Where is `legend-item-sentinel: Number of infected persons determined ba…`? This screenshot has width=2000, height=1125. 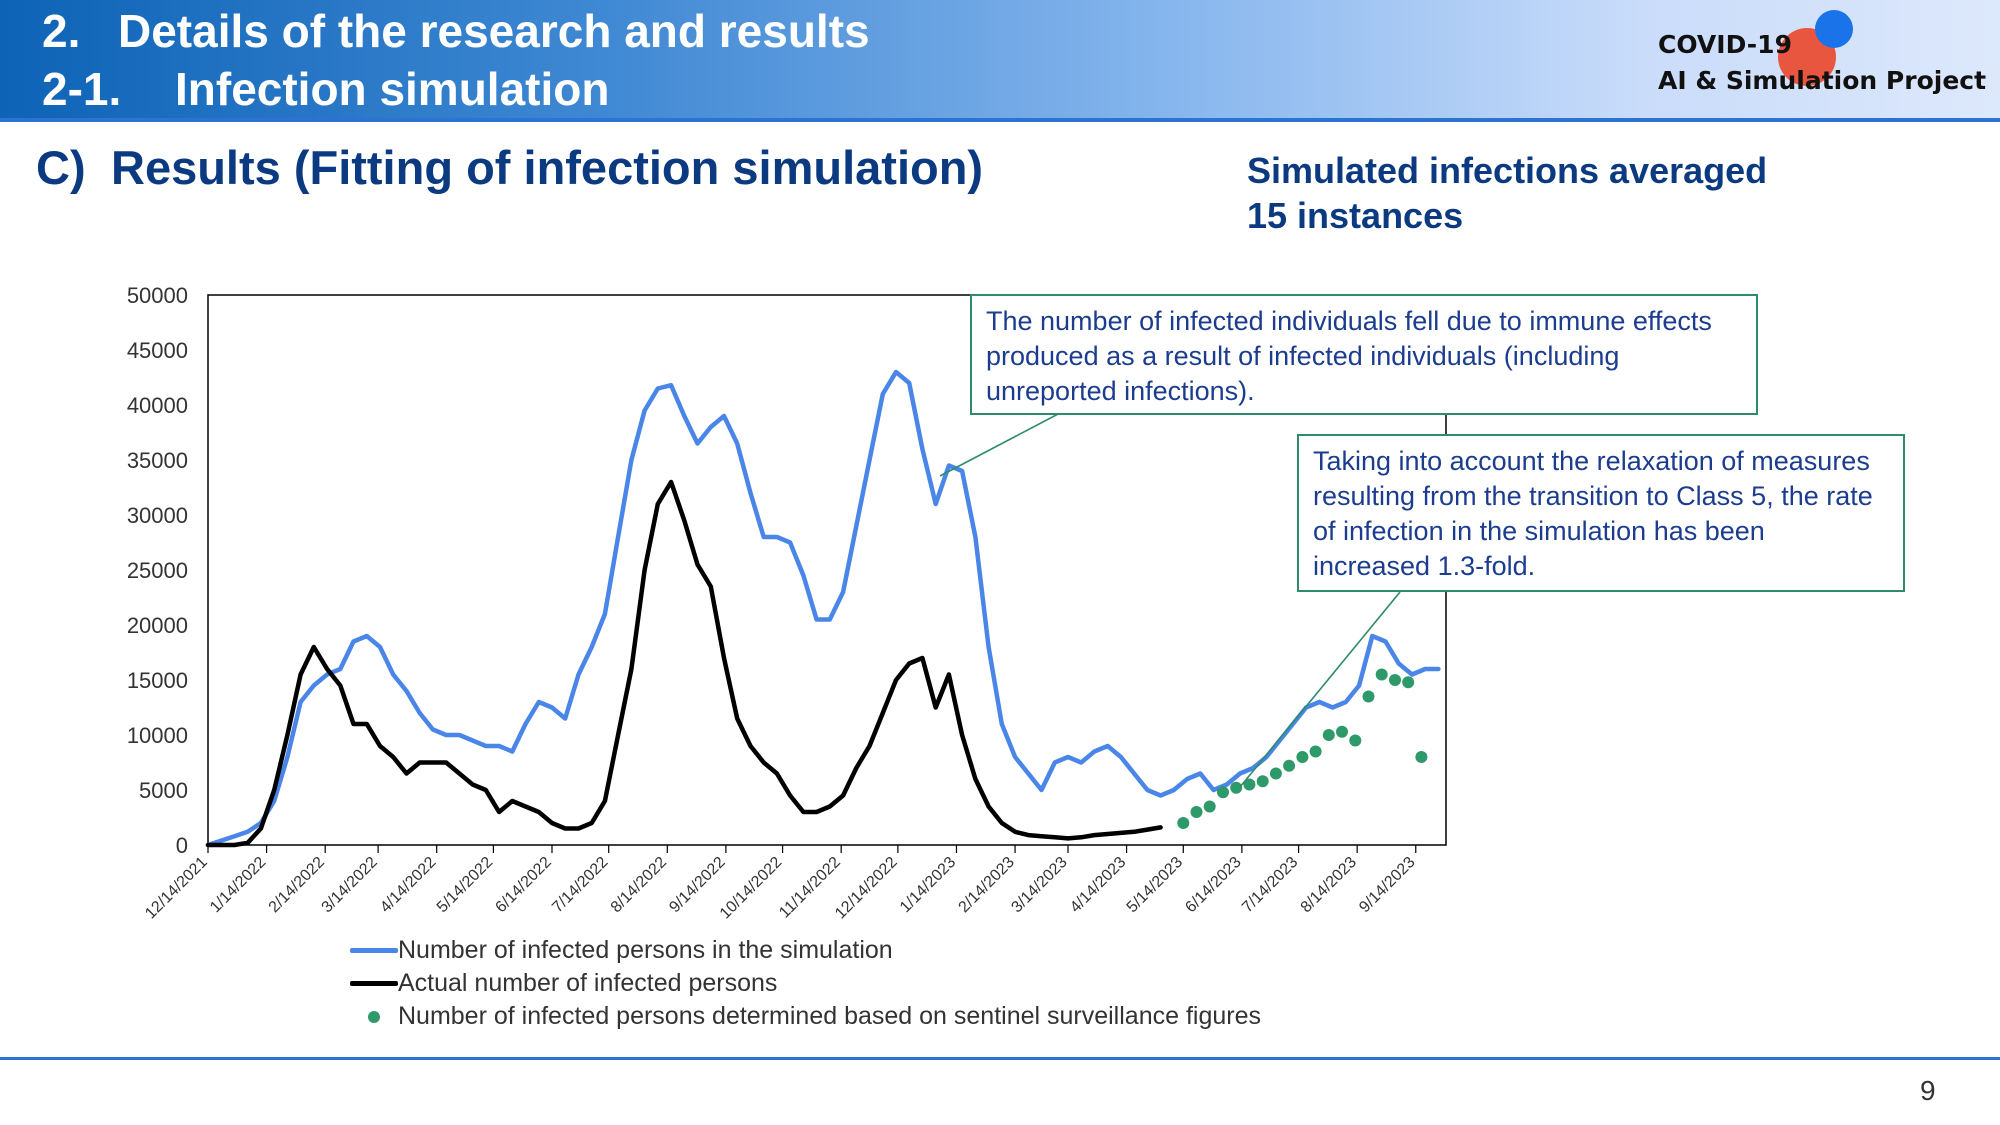 legend-item-sentinel: Number of infected persons determined ba… is located at coordinates (805, 1016).